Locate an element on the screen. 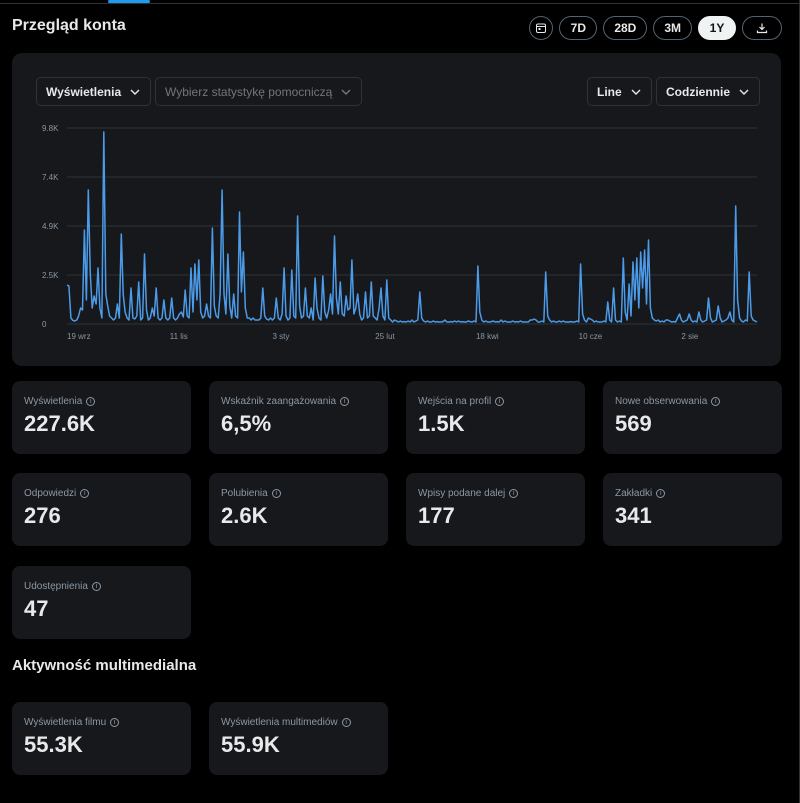 This screenshot has height=803, width=800. metric-card-reposts: Wpisy podane dalej i 177 is located at coordinates (495, 509).